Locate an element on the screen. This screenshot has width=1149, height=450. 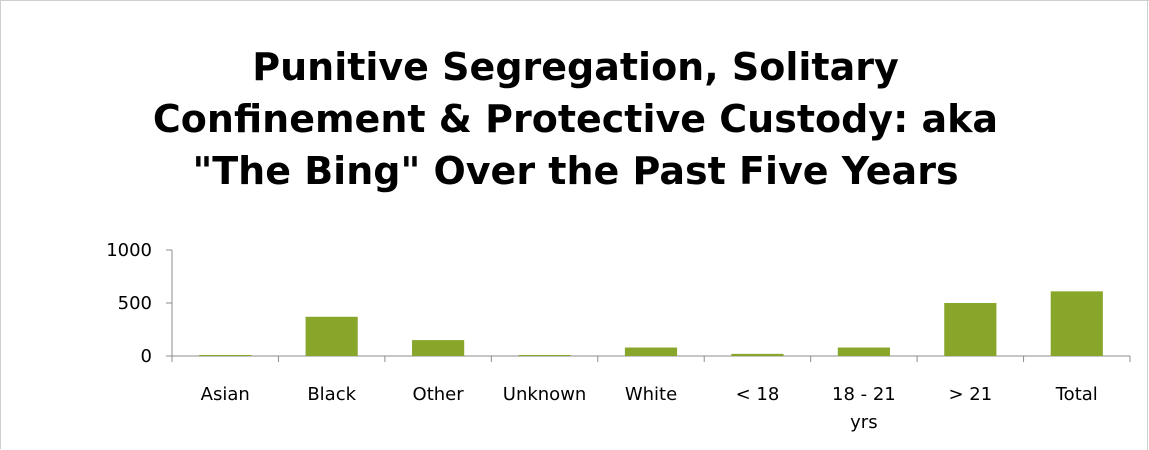
x-tick-label: > 21 is located at coordinates (970, 394).